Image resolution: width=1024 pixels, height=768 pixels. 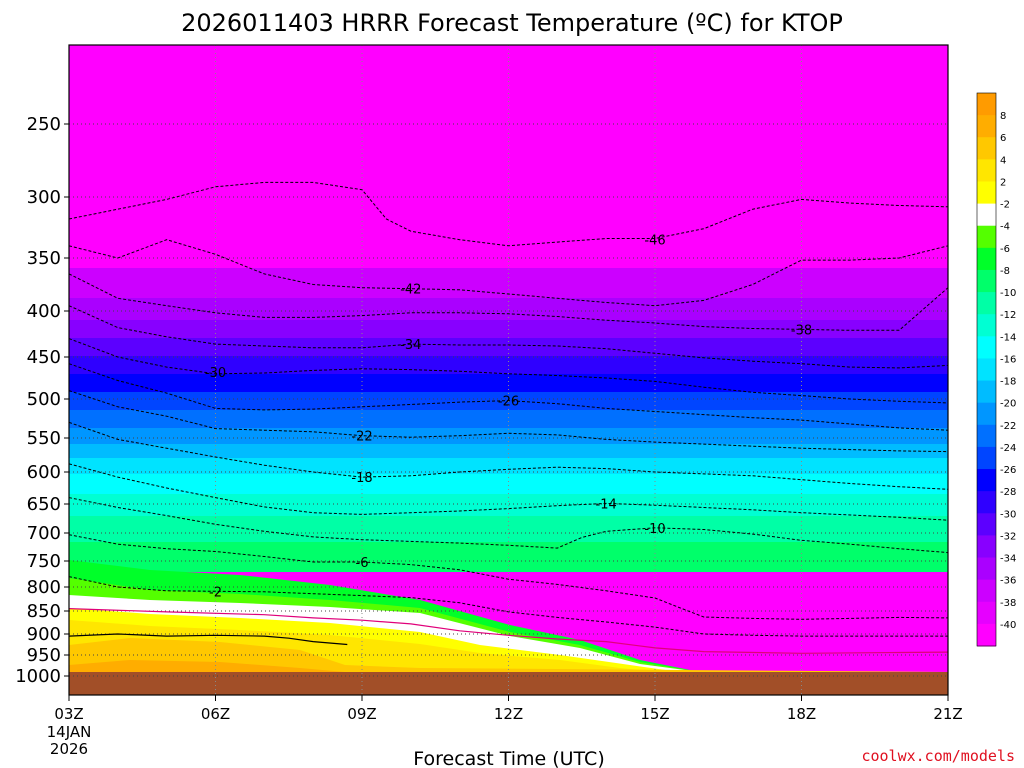 I want to click on colorbar-label: -24, so click(x=1008, y=448).